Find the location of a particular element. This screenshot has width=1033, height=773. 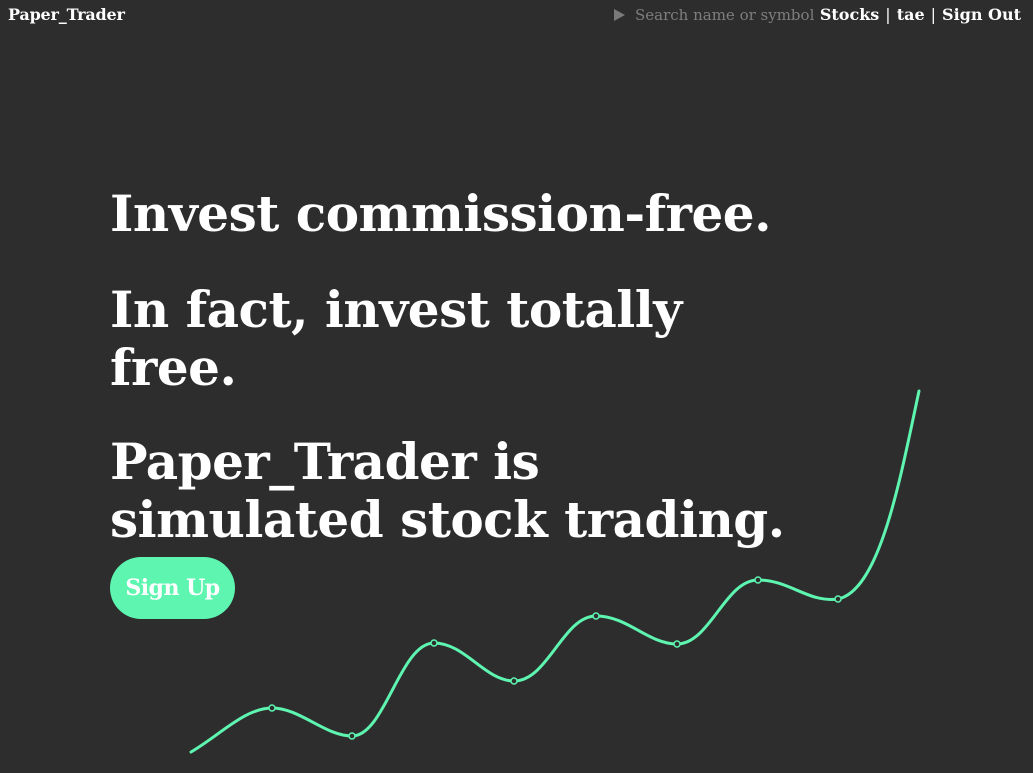

search-input is located at coordinates (735, 15).